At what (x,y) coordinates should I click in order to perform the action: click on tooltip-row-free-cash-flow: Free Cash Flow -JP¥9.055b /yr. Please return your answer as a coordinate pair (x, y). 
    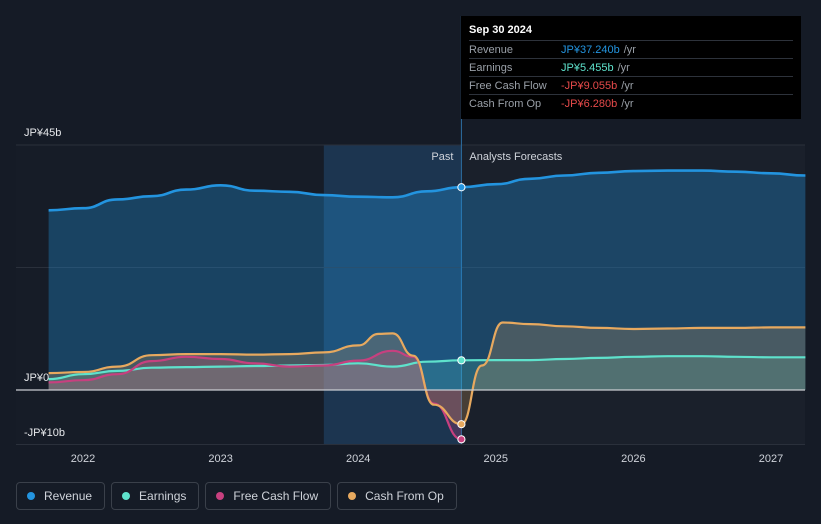
    Looking at the image, I should click on (631, 85).